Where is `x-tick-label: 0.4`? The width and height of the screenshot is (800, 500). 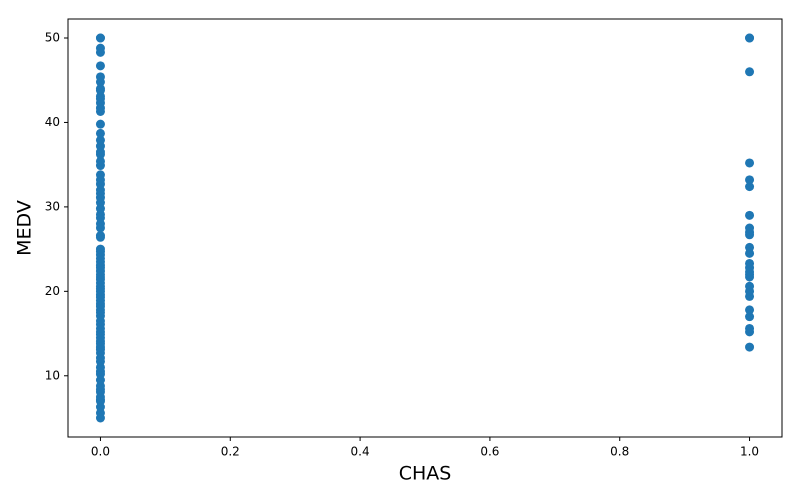 x-tick-label: 0.4 is located at coordinates (360, 452).